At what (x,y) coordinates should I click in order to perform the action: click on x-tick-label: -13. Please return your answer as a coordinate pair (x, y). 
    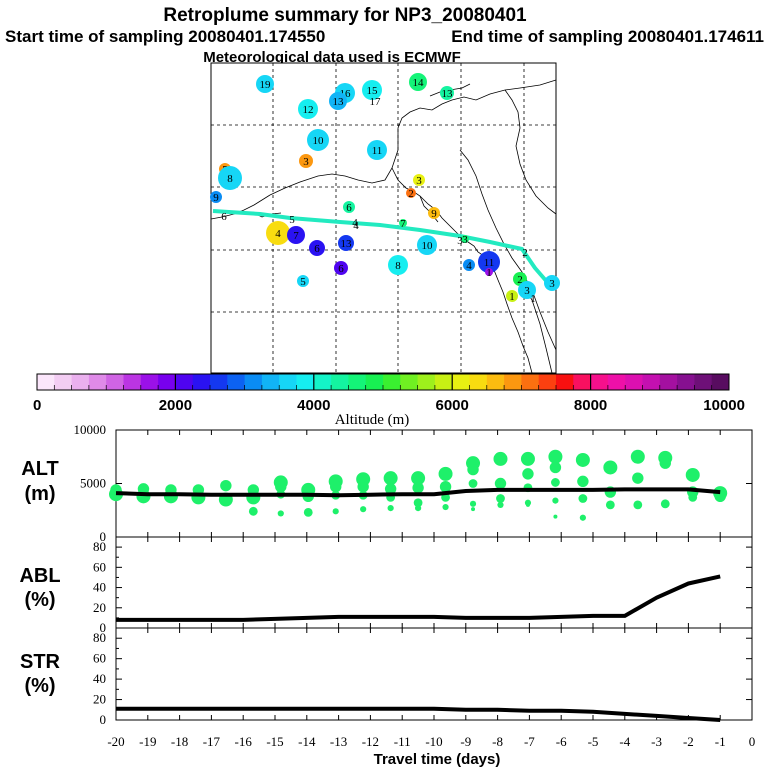
    Looking at the image, I should click on (338, 741).